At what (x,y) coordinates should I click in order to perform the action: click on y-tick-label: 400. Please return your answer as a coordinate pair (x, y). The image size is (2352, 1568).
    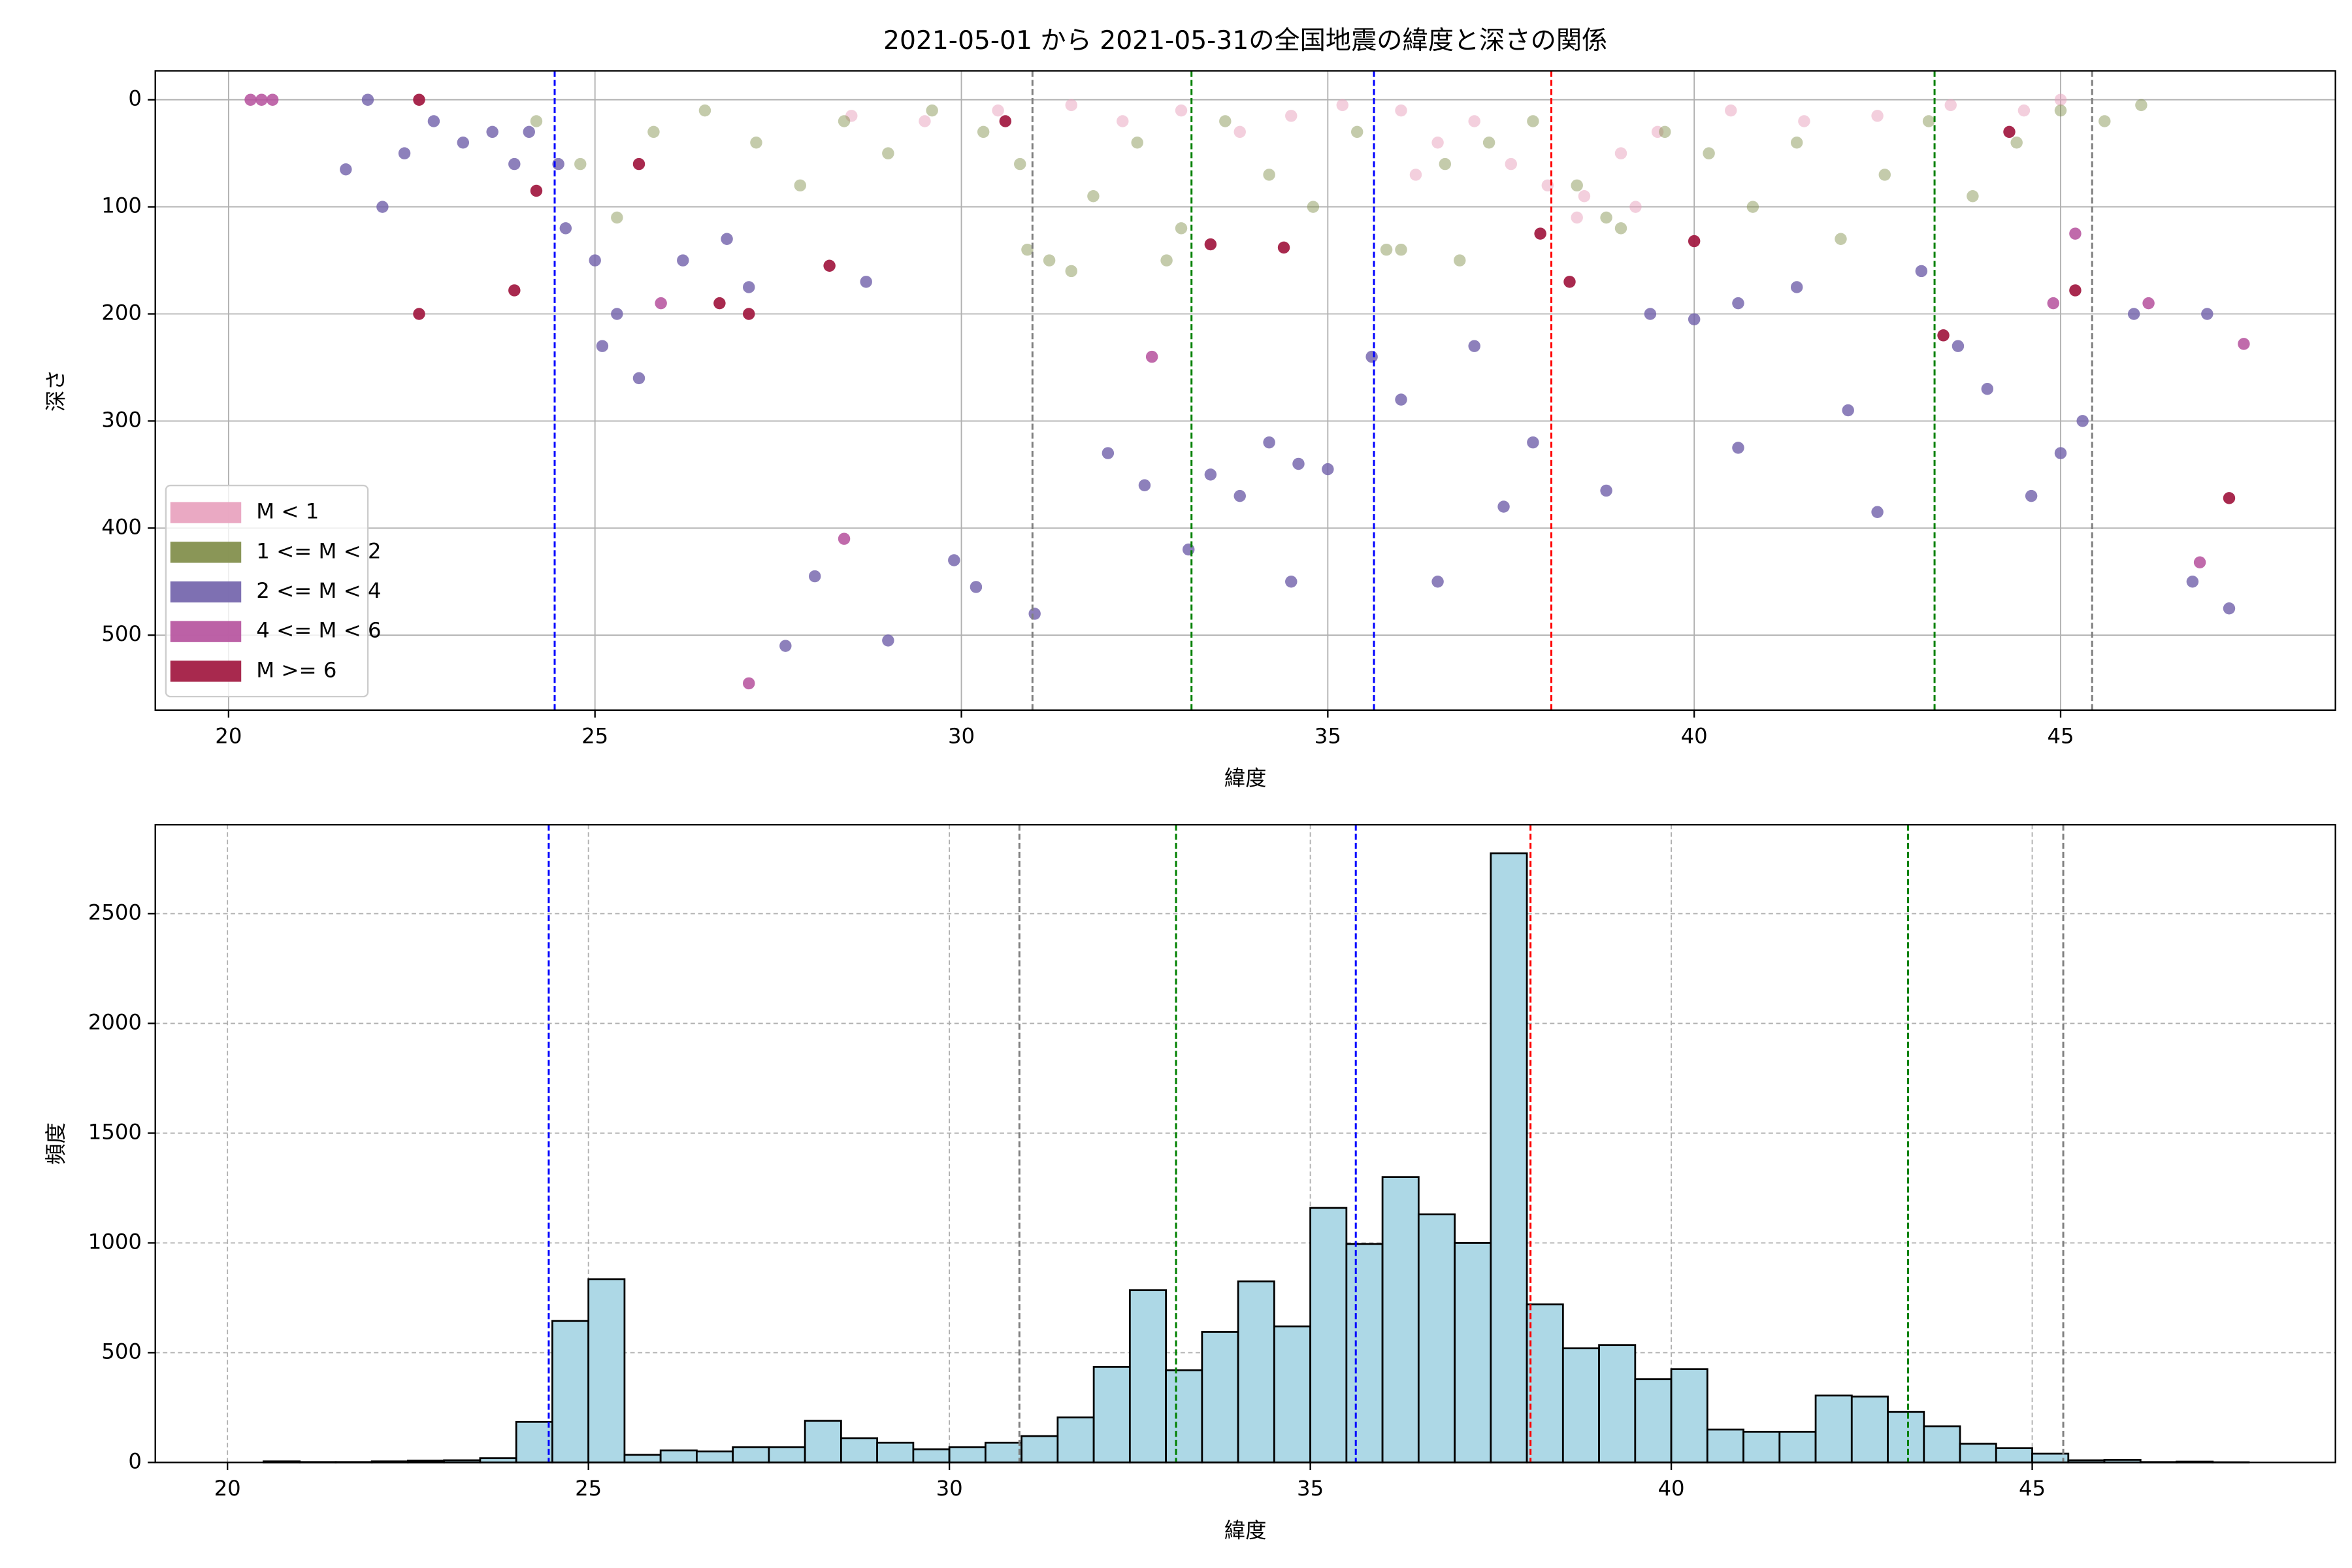
    Looking at the image, I should click on (121, 526).